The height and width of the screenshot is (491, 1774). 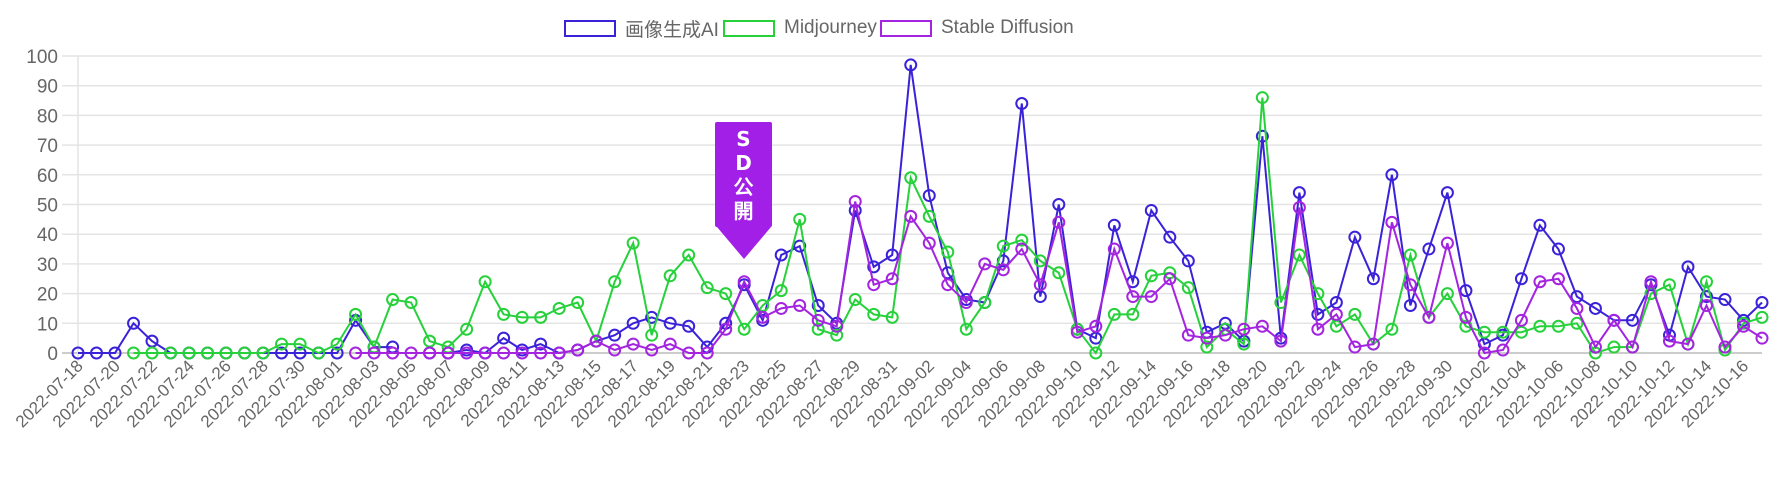 I want to click on legend-item-midjourney: Midjourney, so click(x=800, y=28).